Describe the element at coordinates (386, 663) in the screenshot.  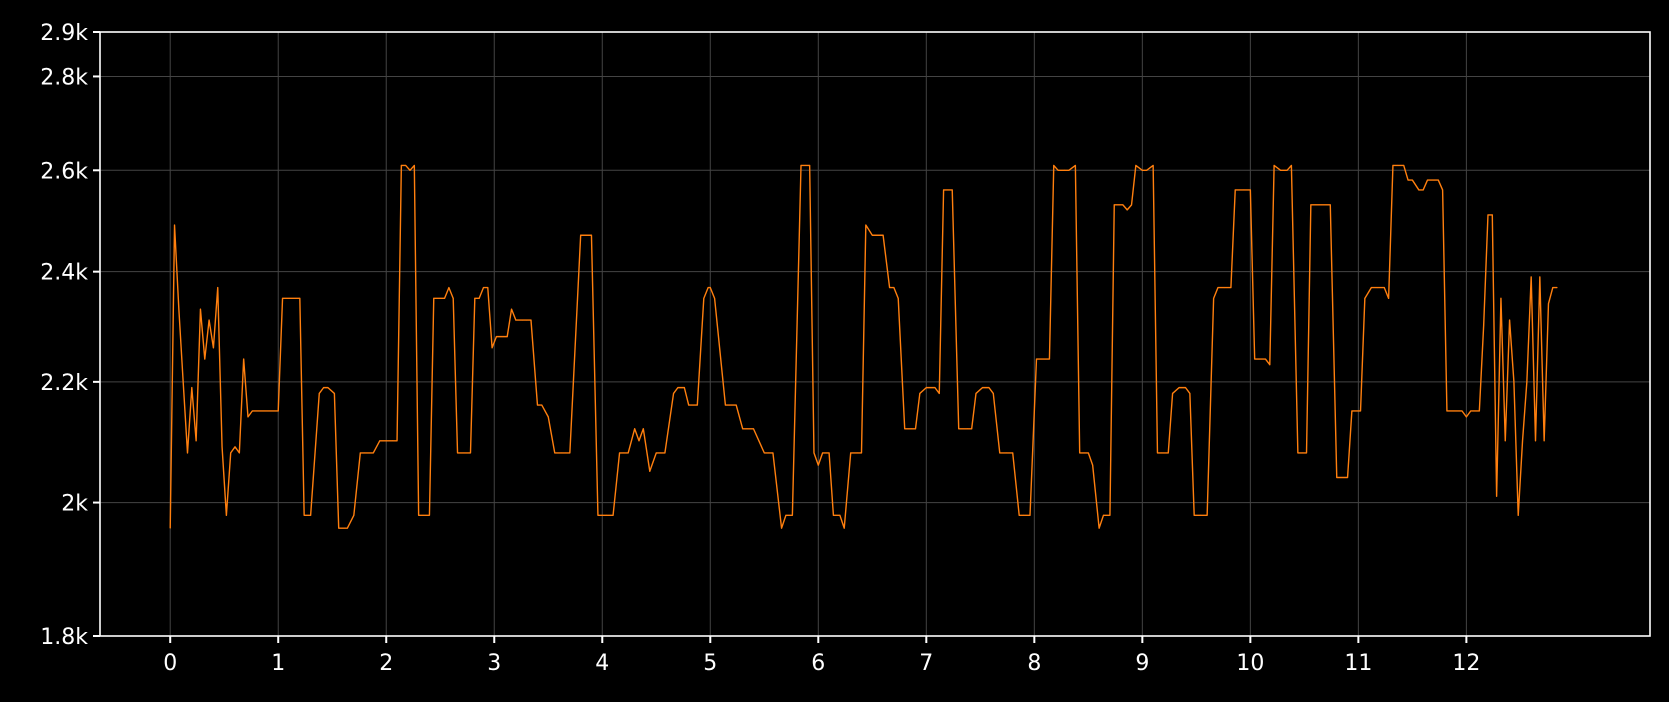
I see `x-tick-label: 2` at that location.